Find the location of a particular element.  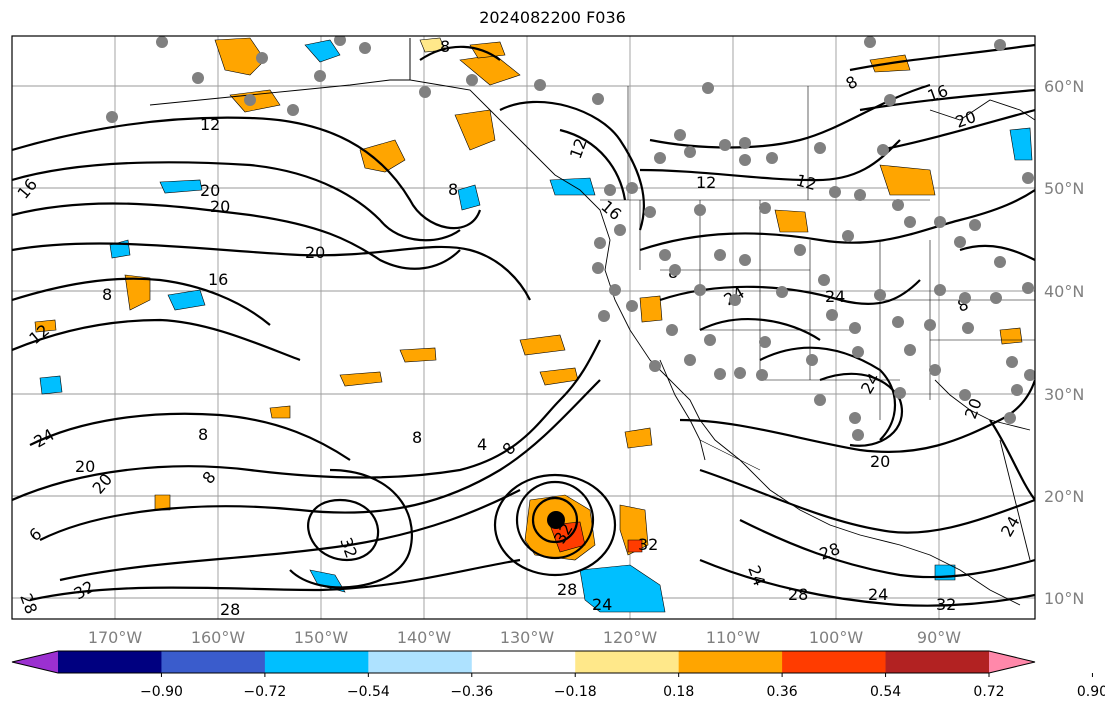

colorbar-tick-label: 0.36 is located at coordinates (782, 692).